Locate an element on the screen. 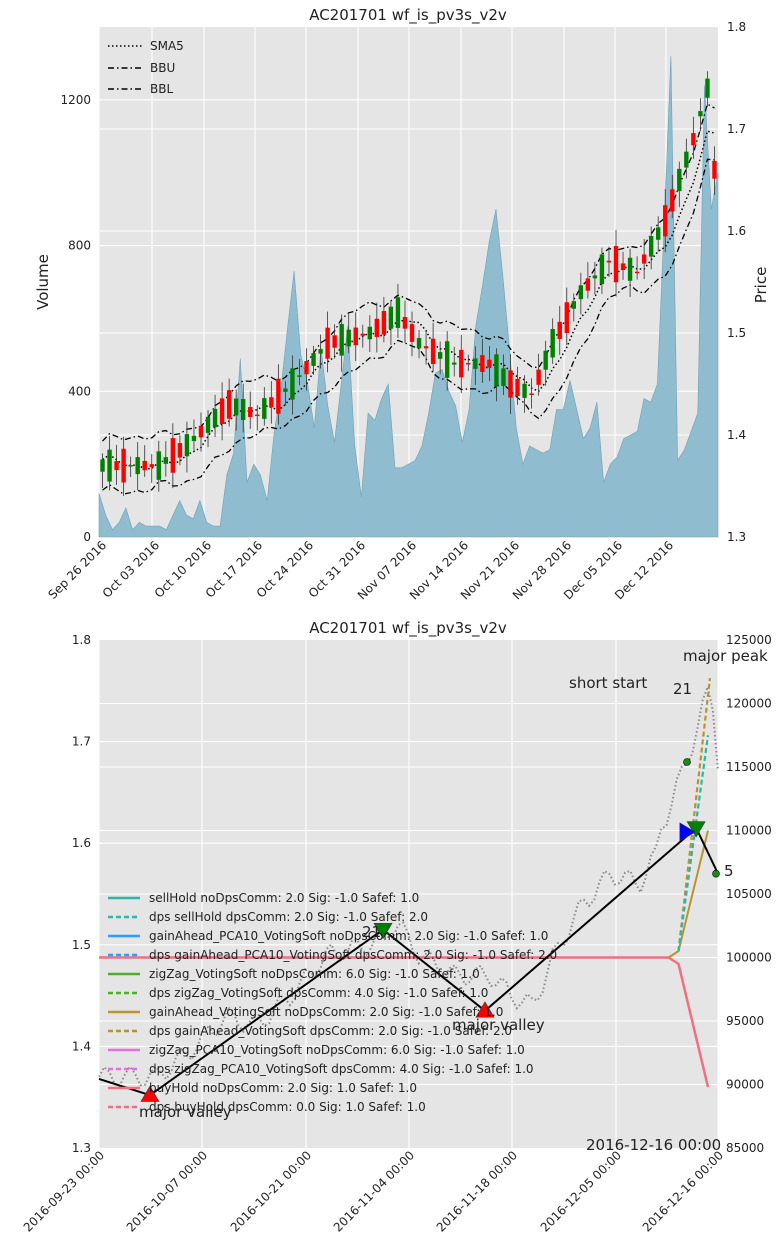  bot-x-tick-6: 2016-12-16 00:00 is located at coordinates (683, 1191).